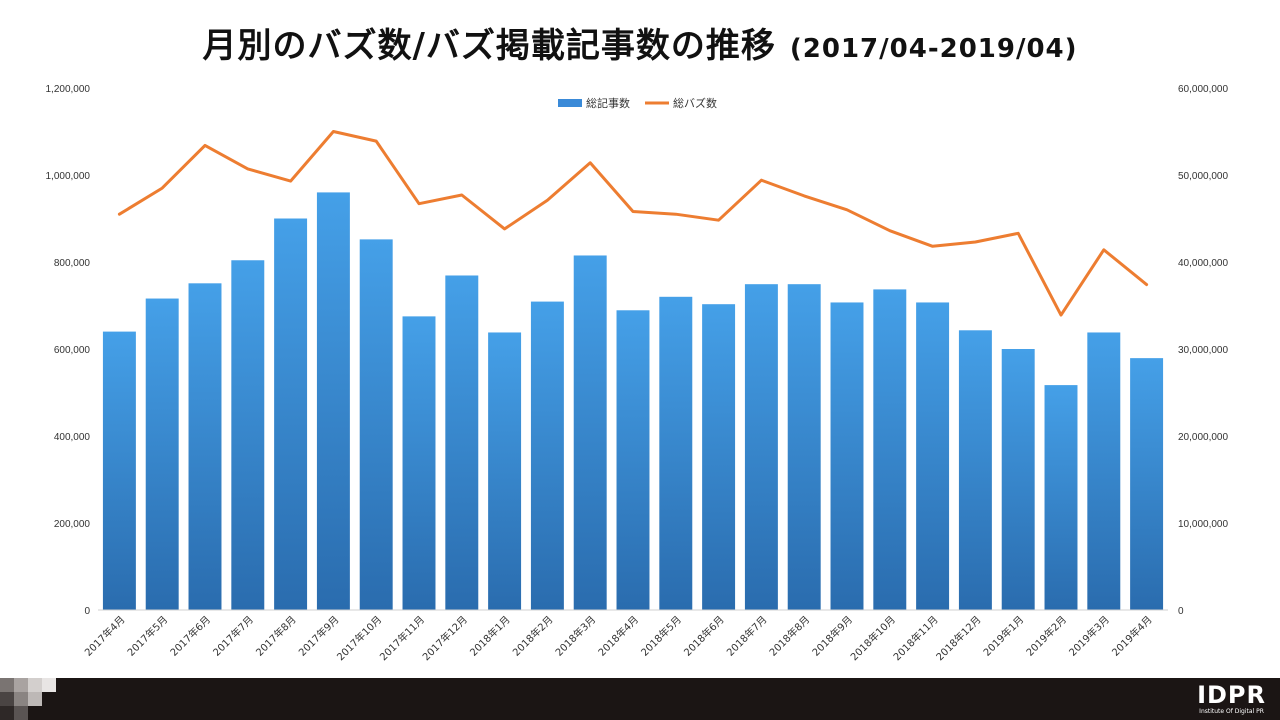 This screenshot has height=720, width=1280. What do you see at coordinates (1231, 711) in the screenshot?
I see `logo-tagline: Institute Of Digital PR` at bounding box center [1231, 711].